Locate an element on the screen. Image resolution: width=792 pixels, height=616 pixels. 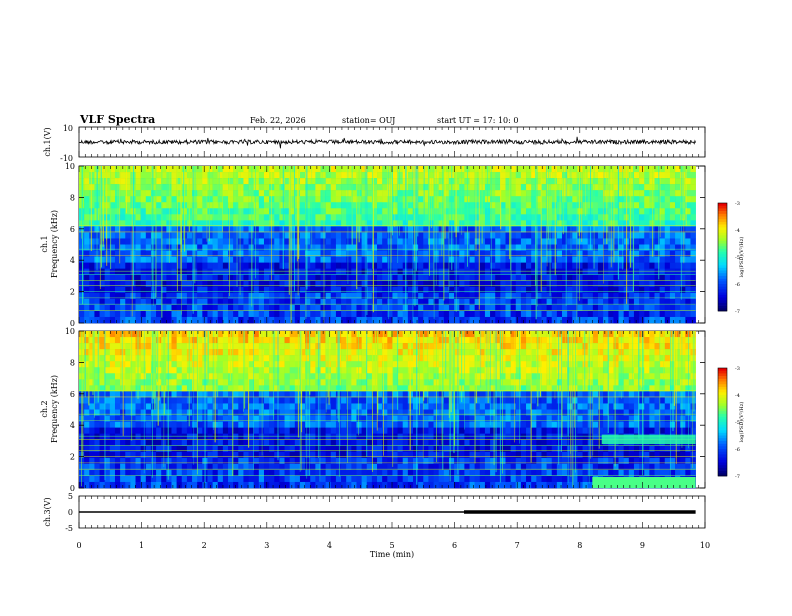
ch1-spec-ylabel-freq: Frequency (kHz) is located at coordinates (54, 244).